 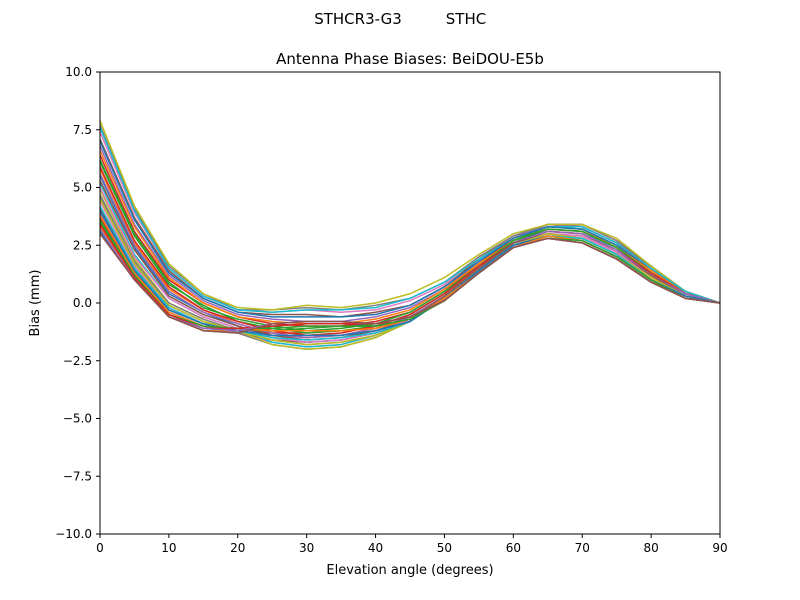 I want to click on x-tick-label: 90, so click(x=719, y=548).